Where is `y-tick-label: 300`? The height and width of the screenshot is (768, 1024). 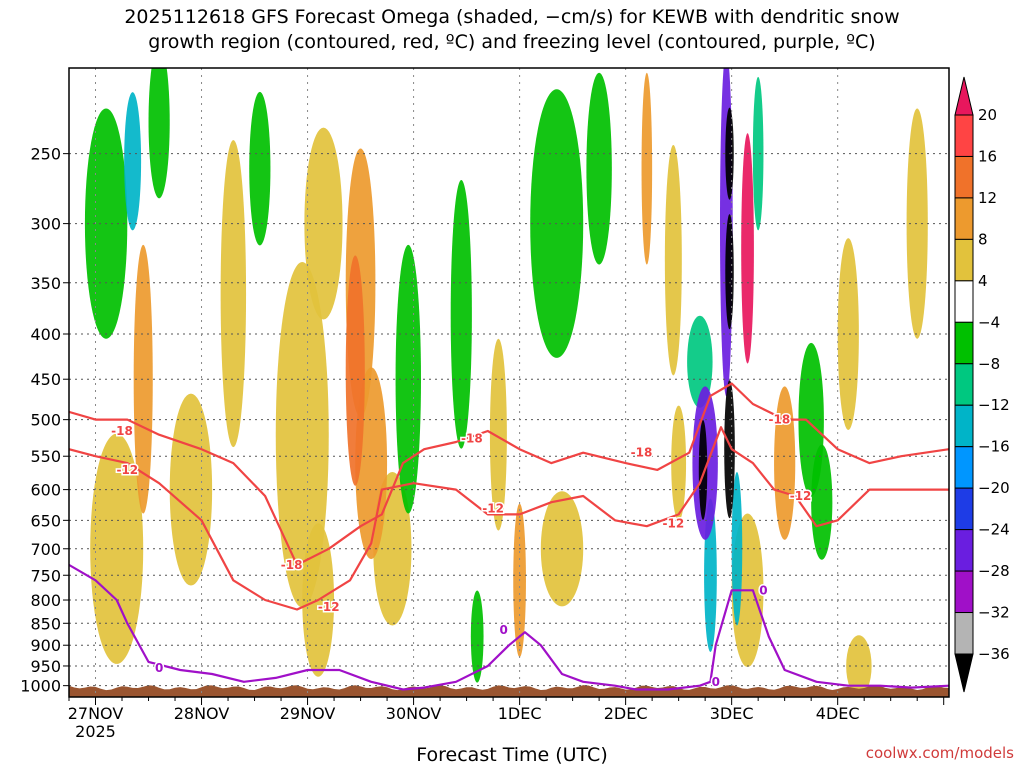 y-tick-label: 300 is located at coordinates (45, 224).